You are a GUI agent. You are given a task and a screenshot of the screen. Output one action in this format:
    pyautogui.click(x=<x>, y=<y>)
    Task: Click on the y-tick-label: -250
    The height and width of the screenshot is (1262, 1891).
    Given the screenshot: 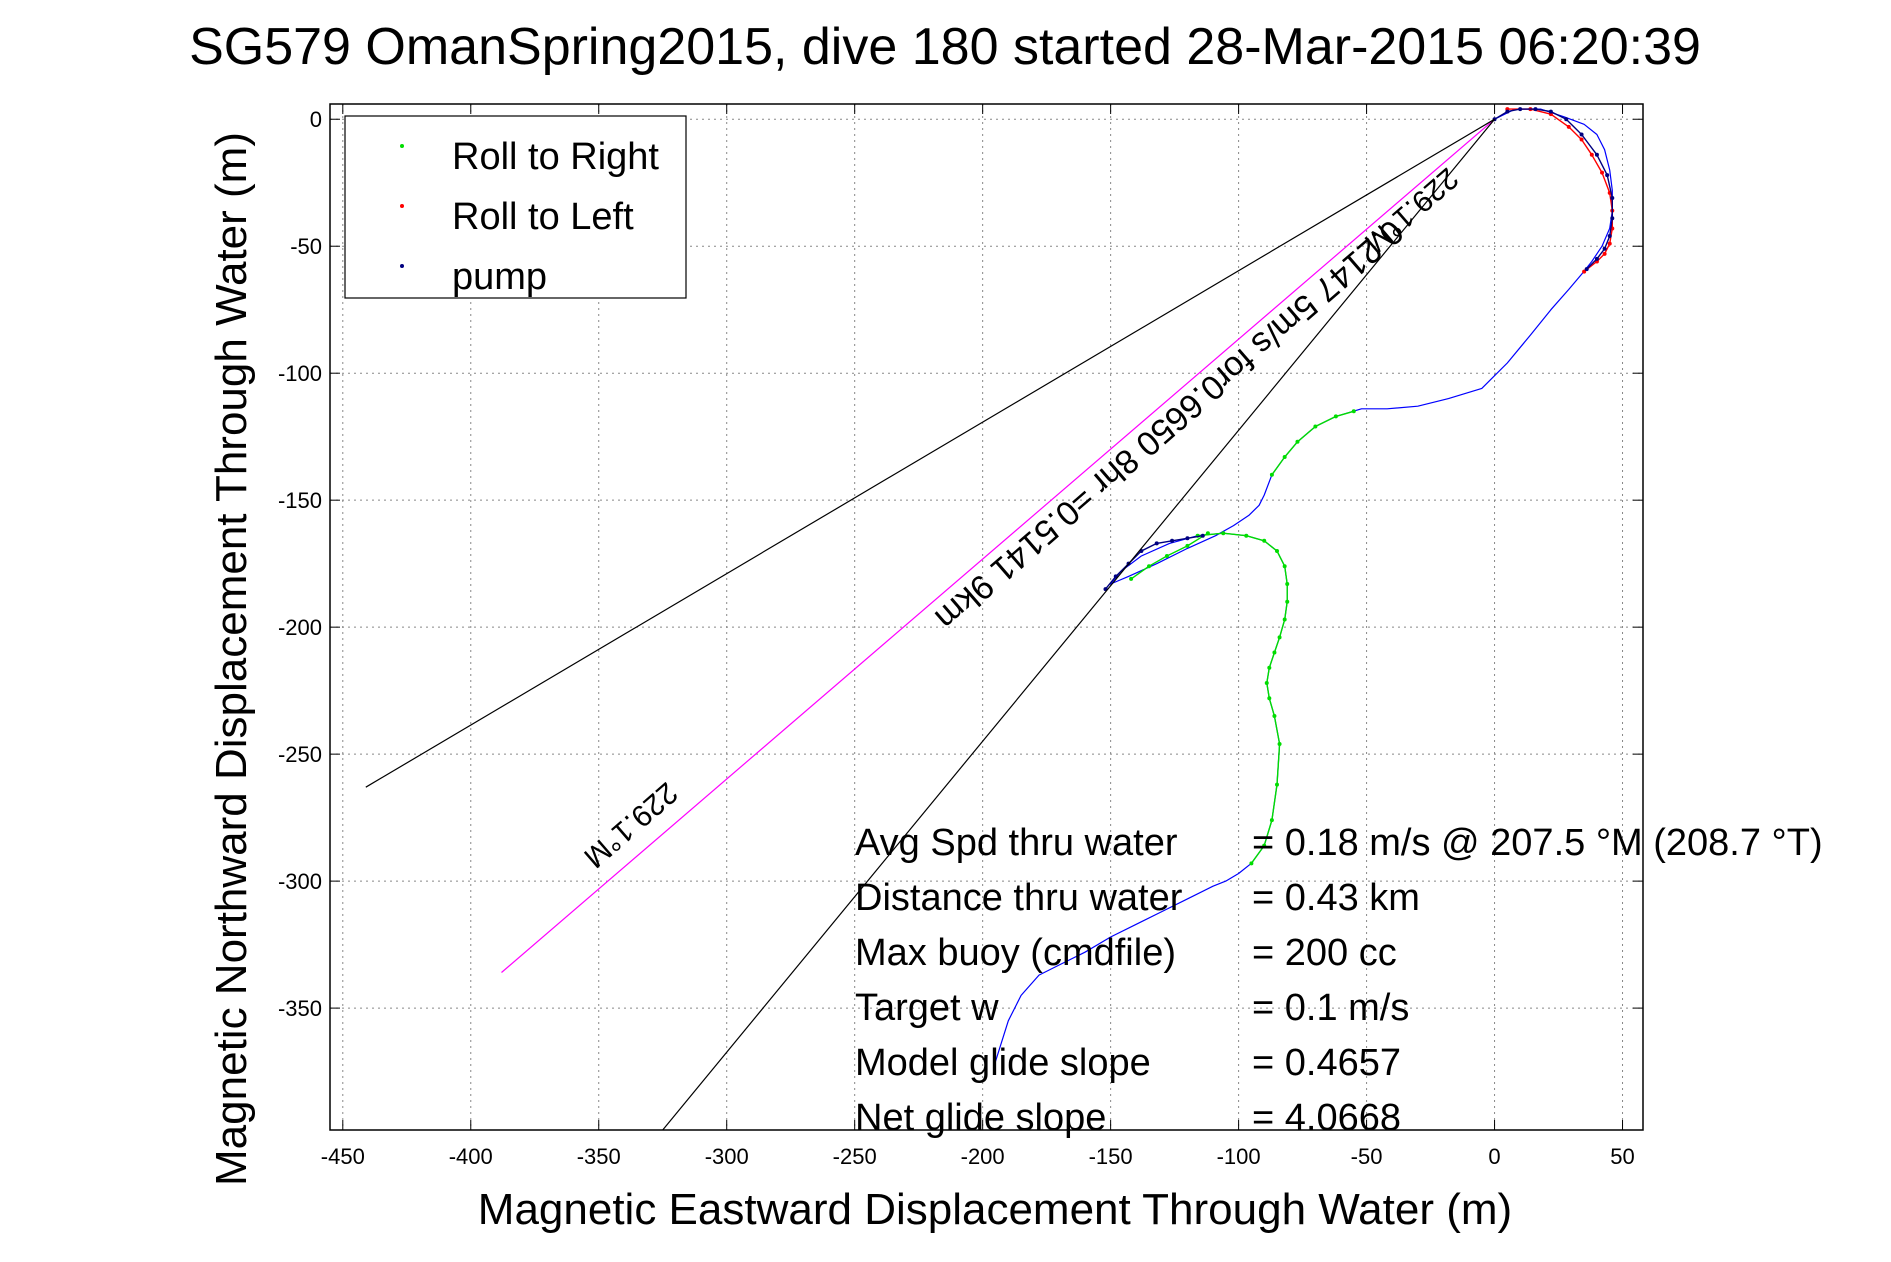 What is the action you would take?
    pyautogui.click(x=300, y=754)
    